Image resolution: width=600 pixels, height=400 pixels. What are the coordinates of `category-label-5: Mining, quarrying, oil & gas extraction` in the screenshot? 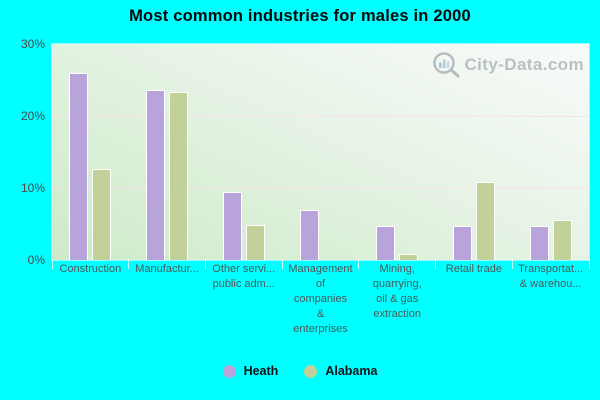 It's located at (397, 292).